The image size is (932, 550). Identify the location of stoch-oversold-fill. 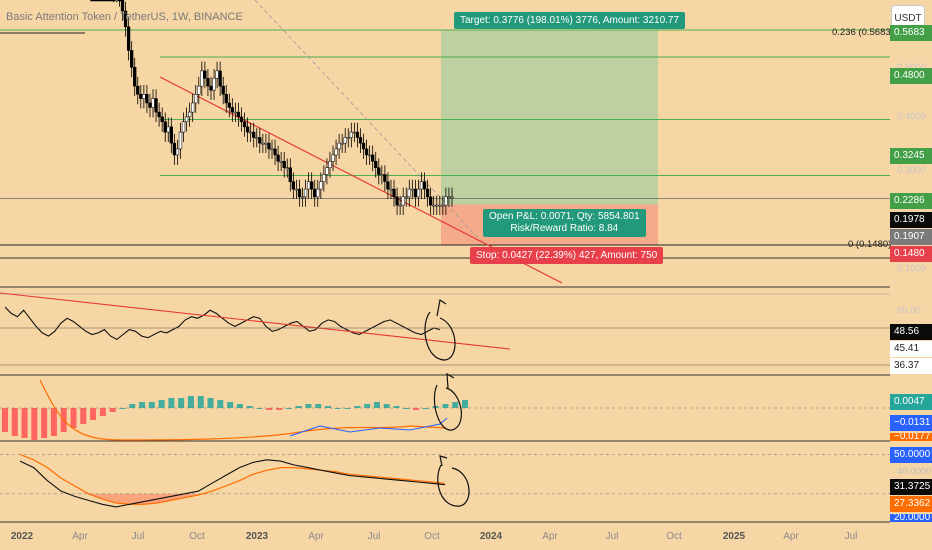
(232, 499).